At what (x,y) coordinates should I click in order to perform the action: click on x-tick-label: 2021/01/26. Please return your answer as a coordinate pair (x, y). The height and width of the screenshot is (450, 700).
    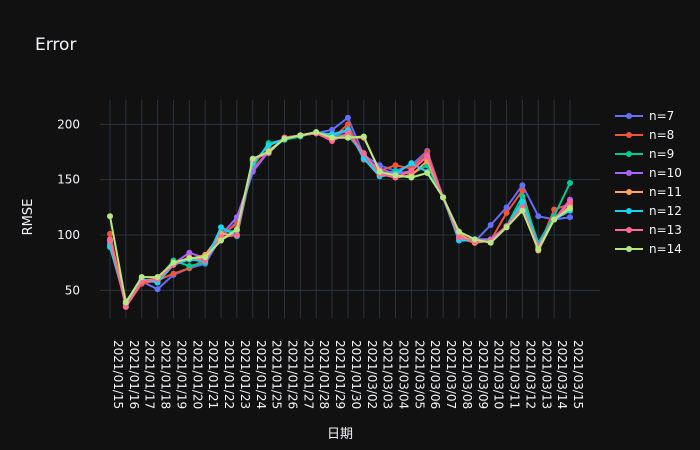
    Looking at the image, I should click on (292, 374).